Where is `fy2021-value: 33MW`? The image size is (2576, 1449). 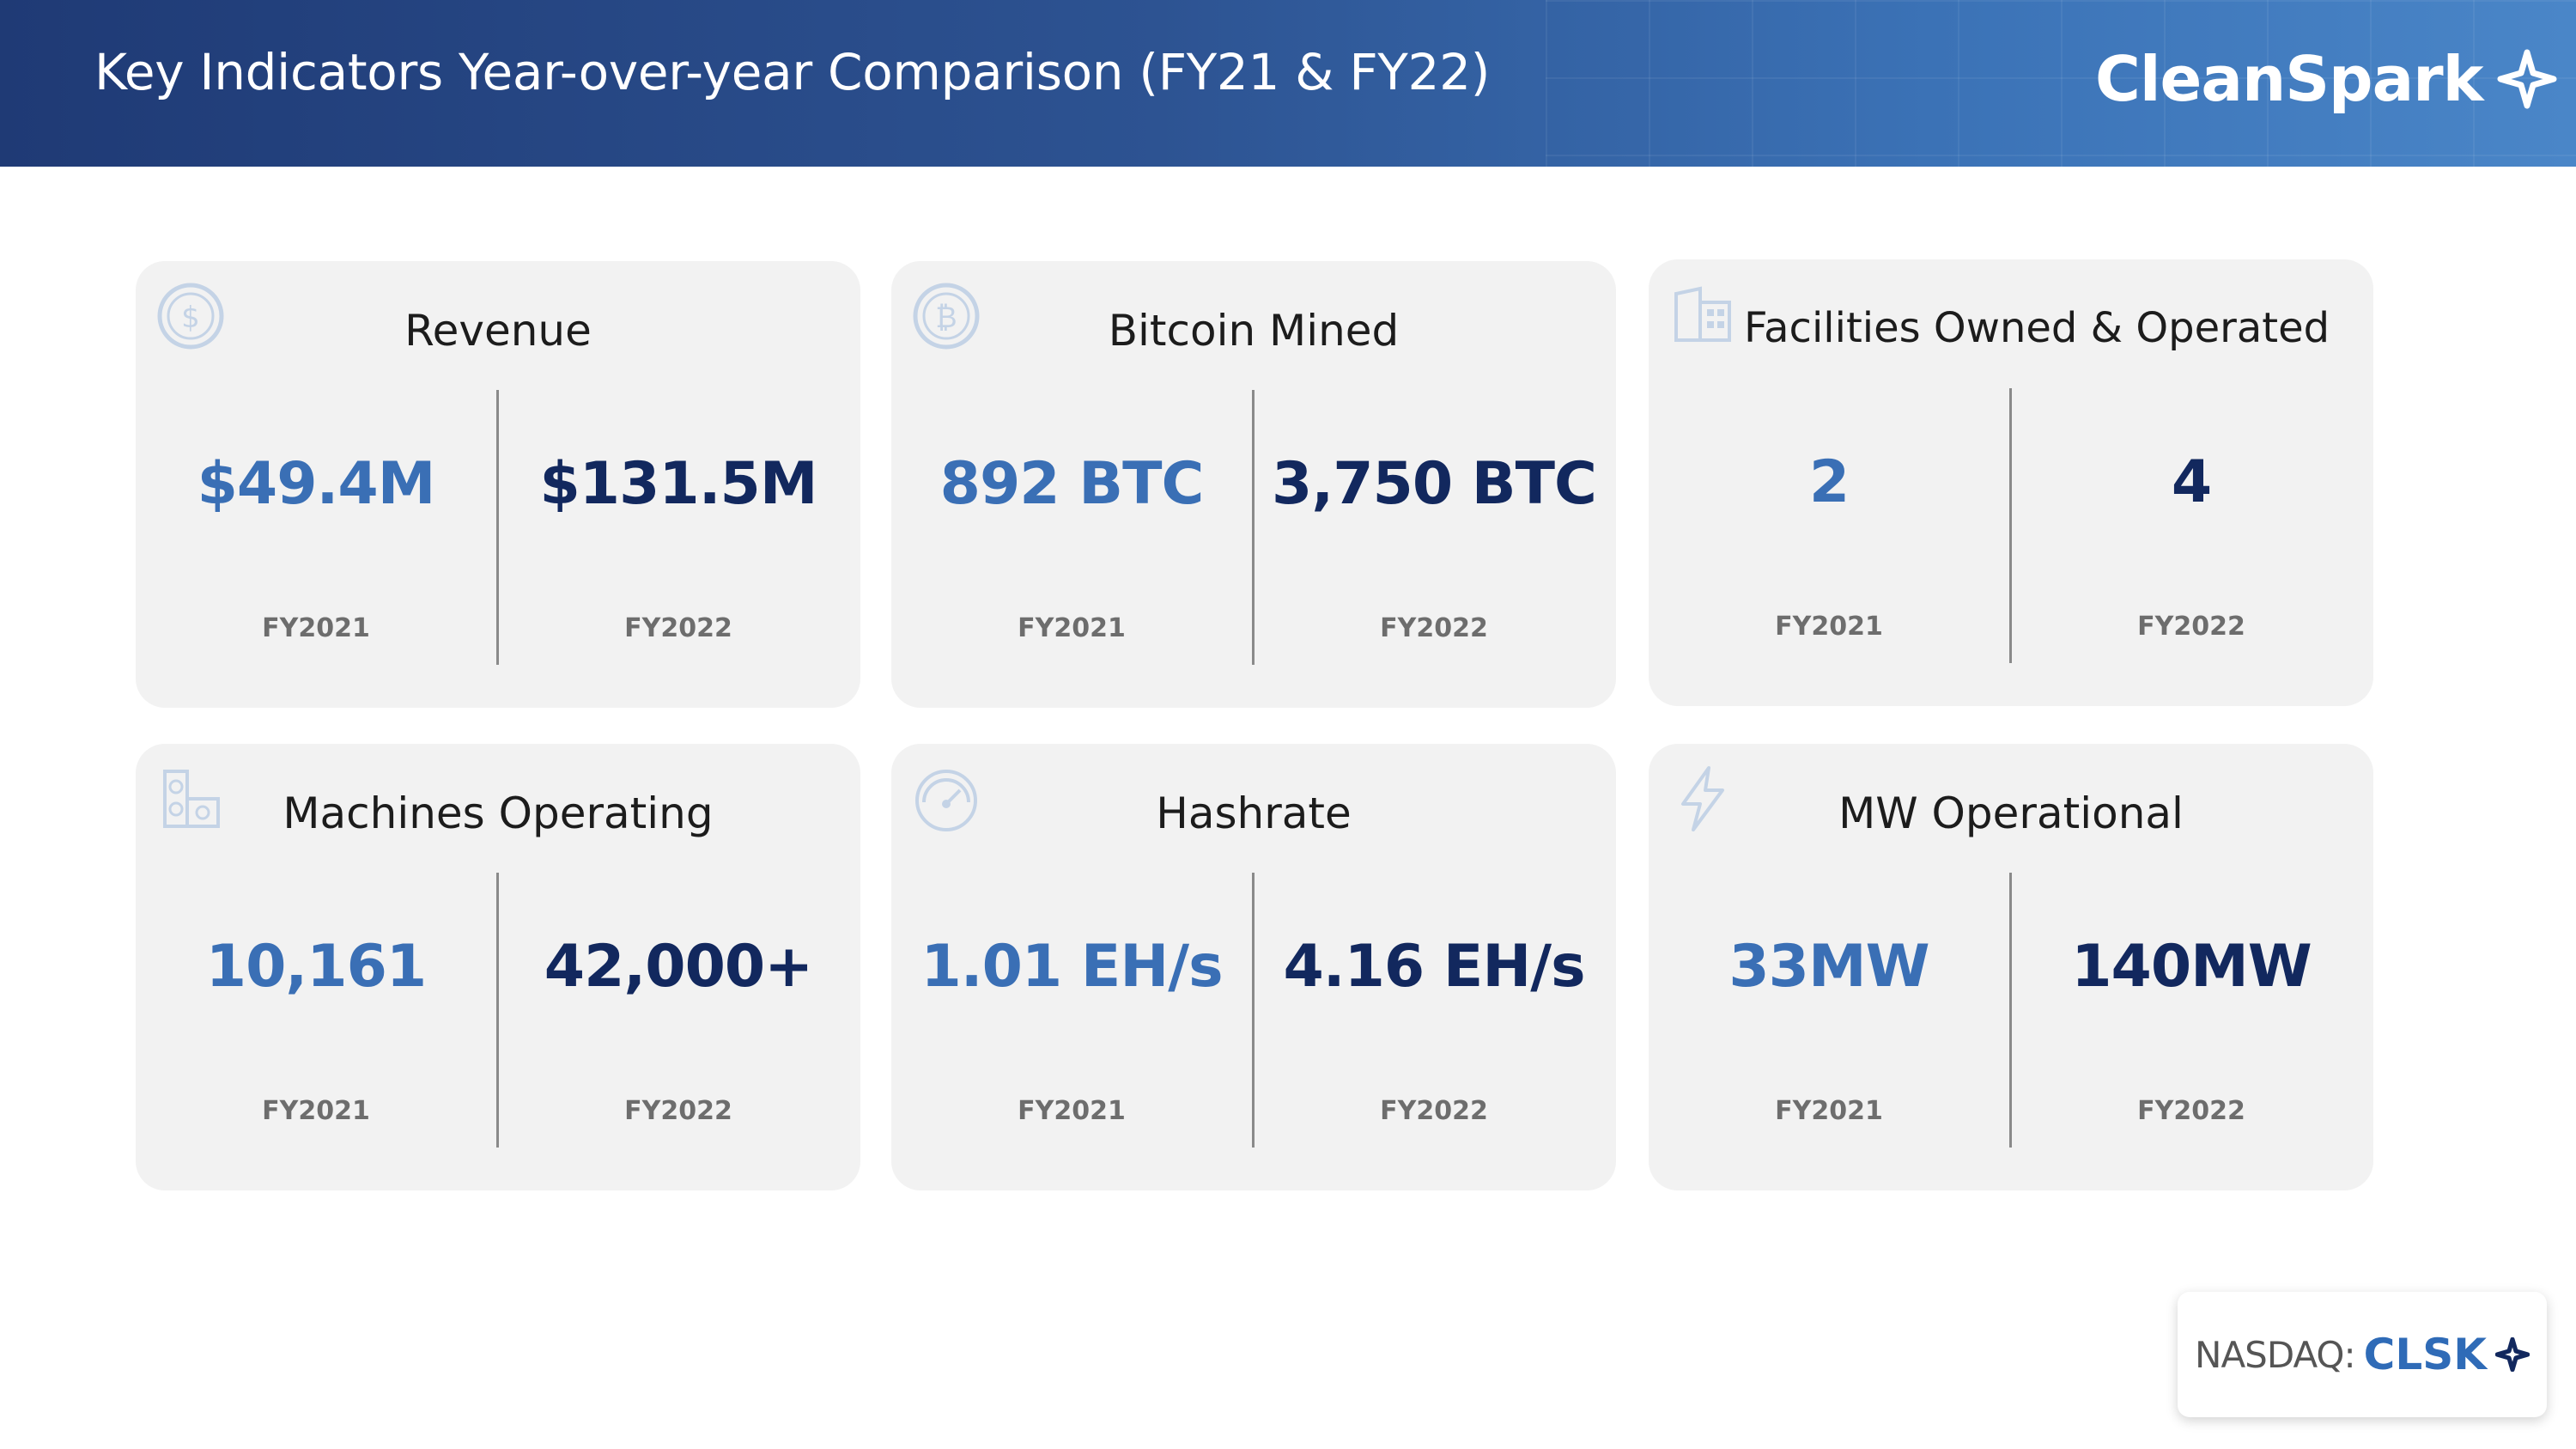 fy2021-value: 33MW is located at coordinates (1828, 967).